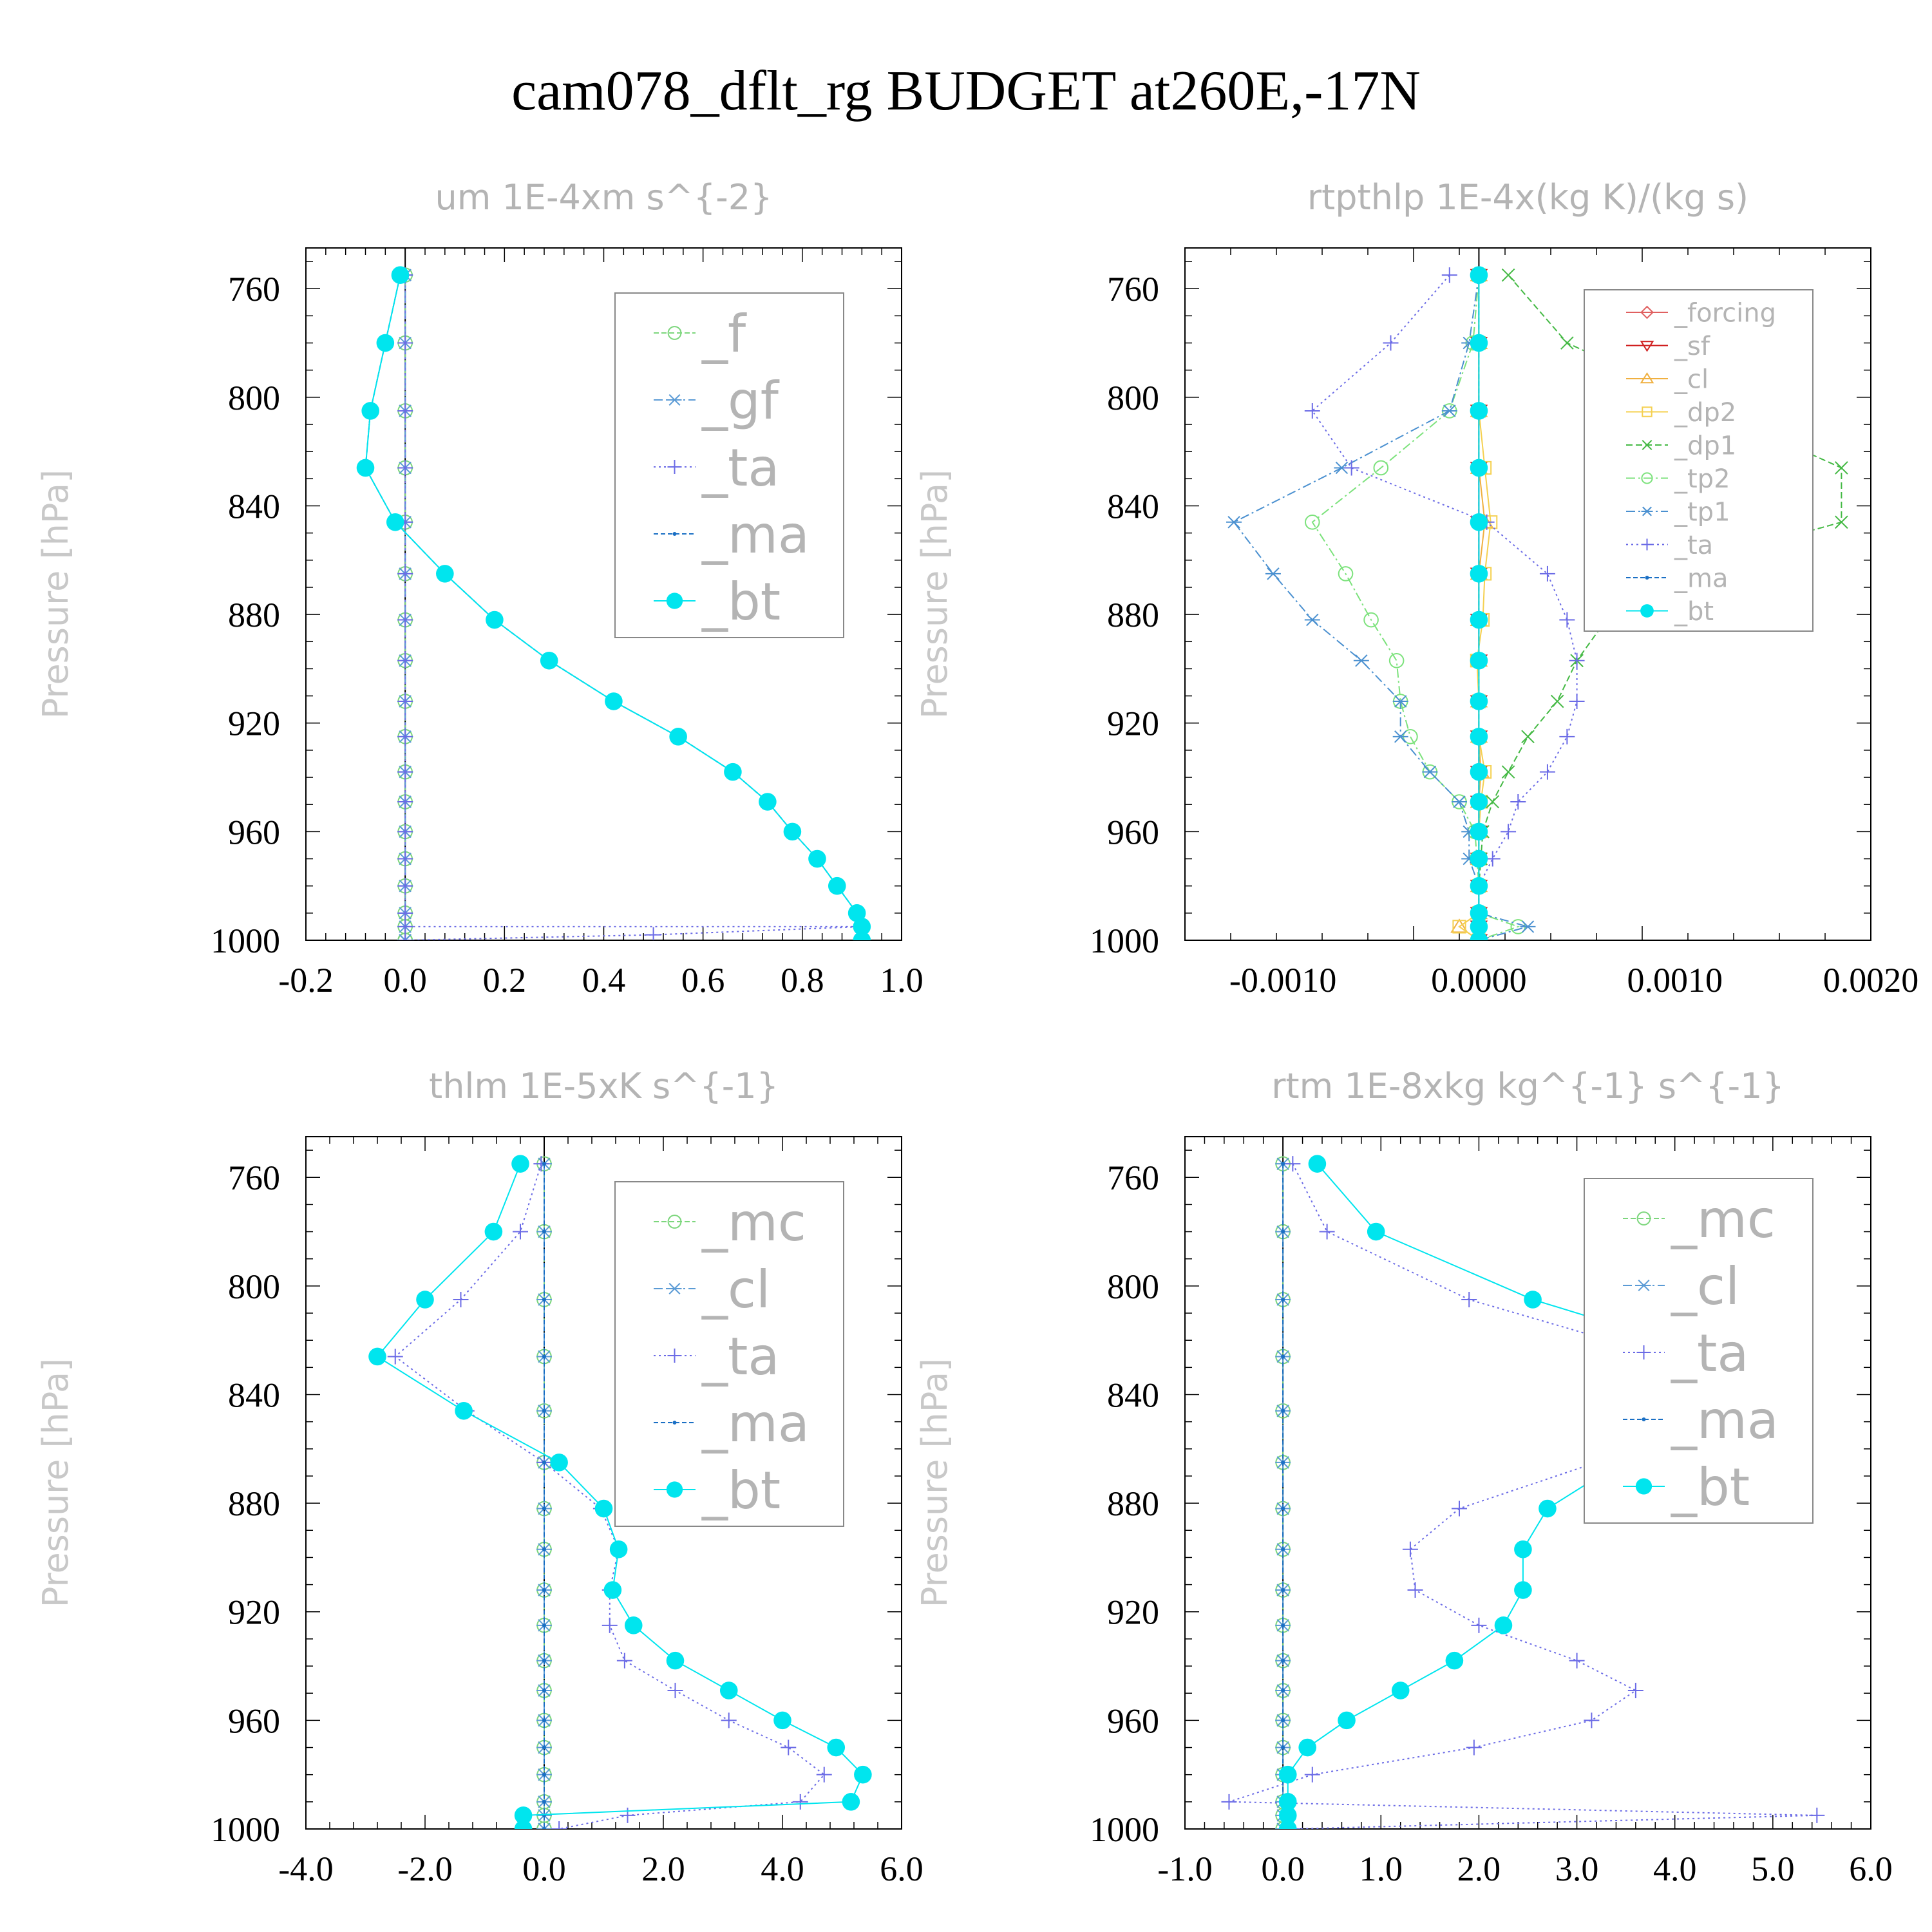  What do you see at coordinates (1678, 512) in the screenshot?
I see `legend-entry: _tp1` at bounding box center [1678, 512].